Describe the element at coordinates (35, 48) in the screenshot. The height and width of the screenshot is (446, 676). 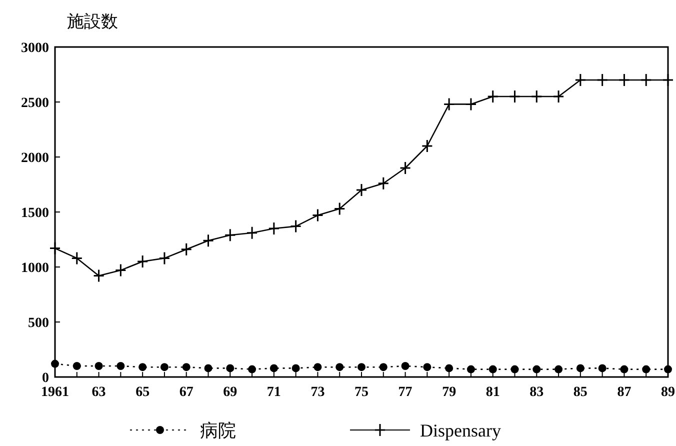
I see `y-tick-label: 3000` at that location.